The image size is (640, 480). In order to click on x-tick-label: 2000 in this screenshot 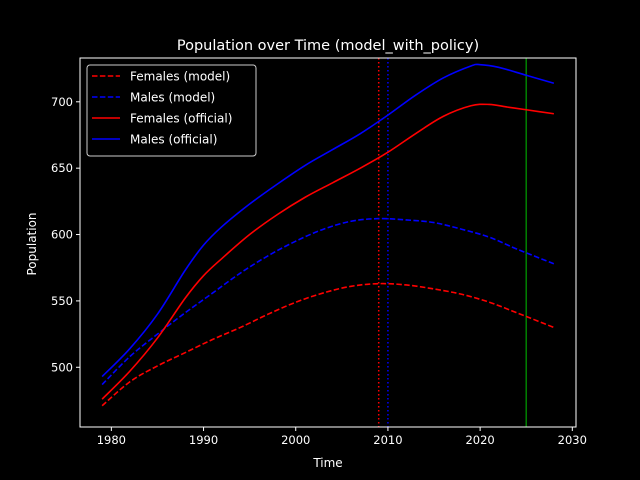, I will do `click(295, 440)`.